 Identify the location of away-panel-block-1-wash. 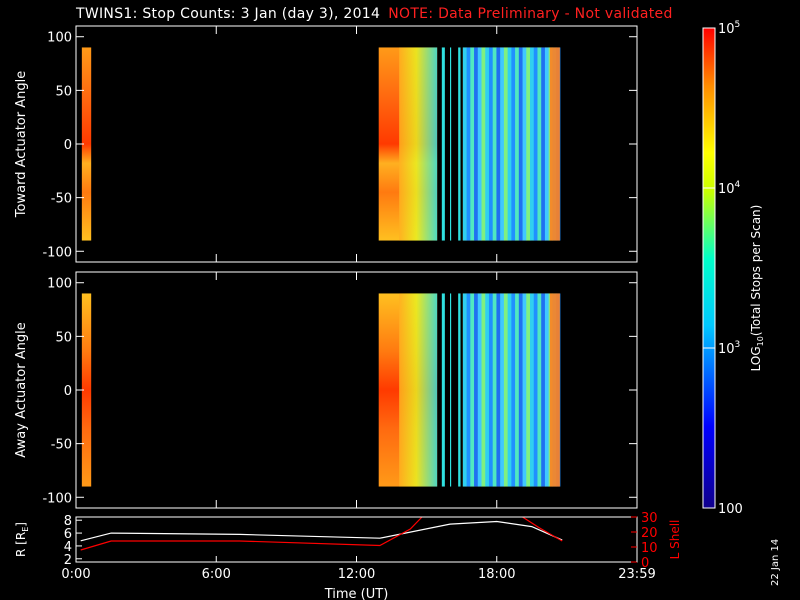
(418, 390).